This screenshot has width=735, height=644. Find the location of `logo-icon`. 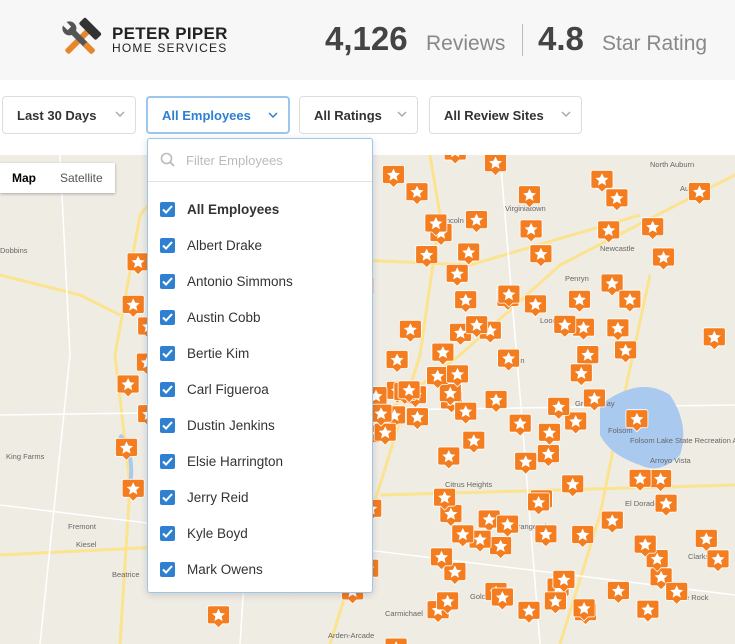

logo-icon is located at coordinates (82, 35).